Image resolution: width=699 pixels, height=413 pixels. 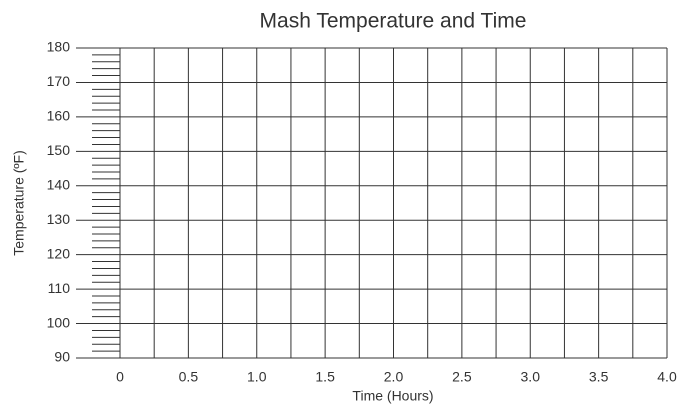 I want to click on y-tick-label: 130, so click(x=59, y=219).